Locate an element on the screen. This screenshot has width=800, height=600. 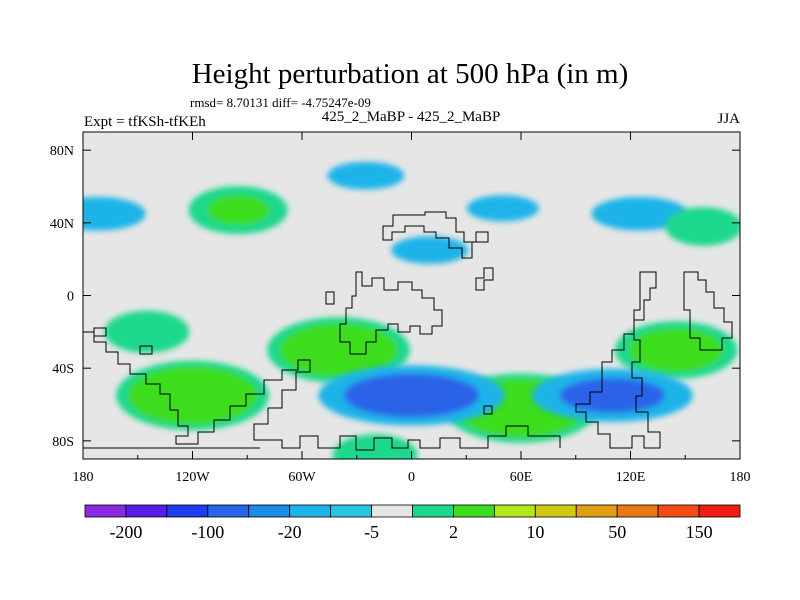
x-tick-label-4: 60E is located at coordinates (521, 477).